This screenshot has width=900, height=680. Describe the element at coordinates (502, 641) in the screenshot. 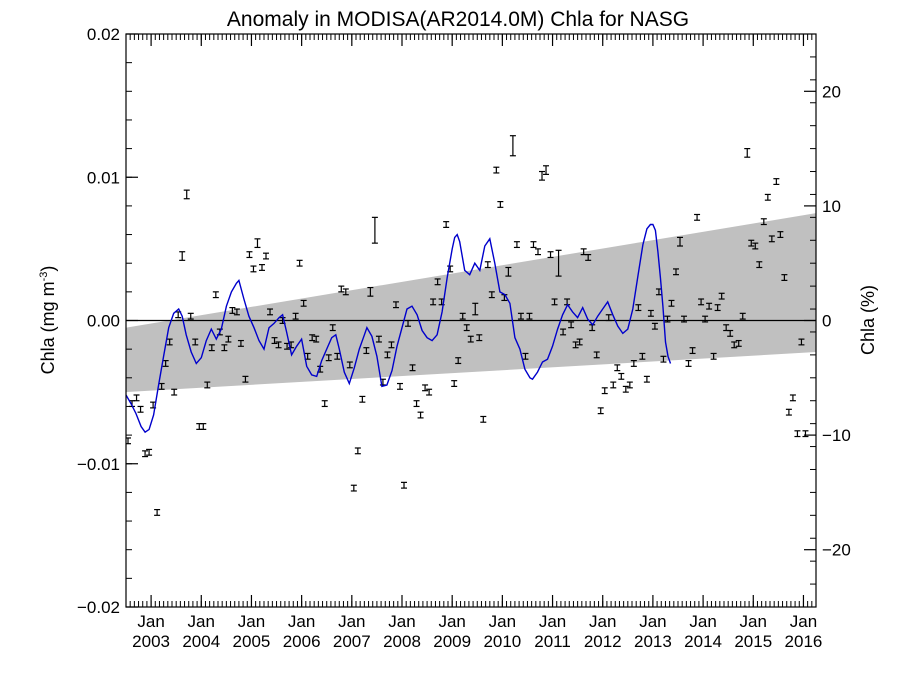

I see `x-tick-year-label: 2010` at that location.